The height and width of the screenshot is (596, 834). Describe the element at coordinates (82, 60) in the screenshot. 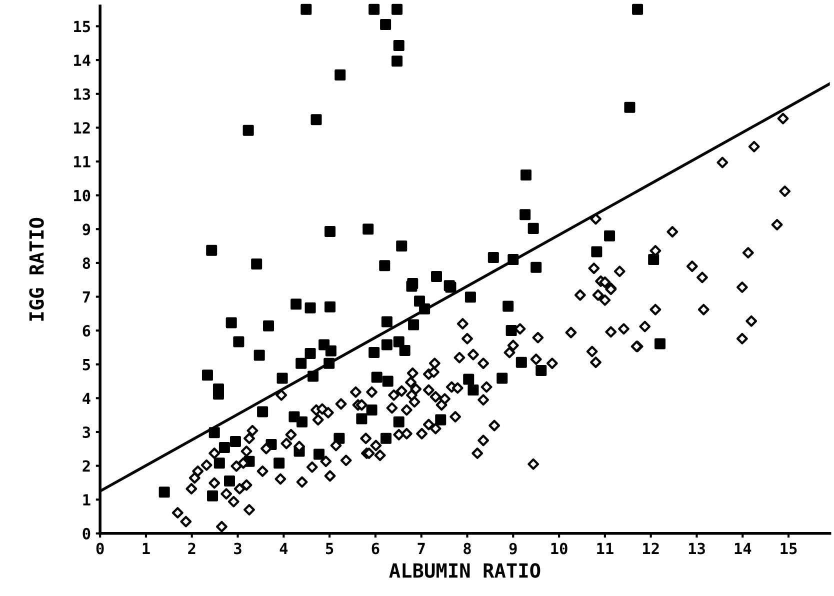

I see `y-tick-label: 14` at that location.